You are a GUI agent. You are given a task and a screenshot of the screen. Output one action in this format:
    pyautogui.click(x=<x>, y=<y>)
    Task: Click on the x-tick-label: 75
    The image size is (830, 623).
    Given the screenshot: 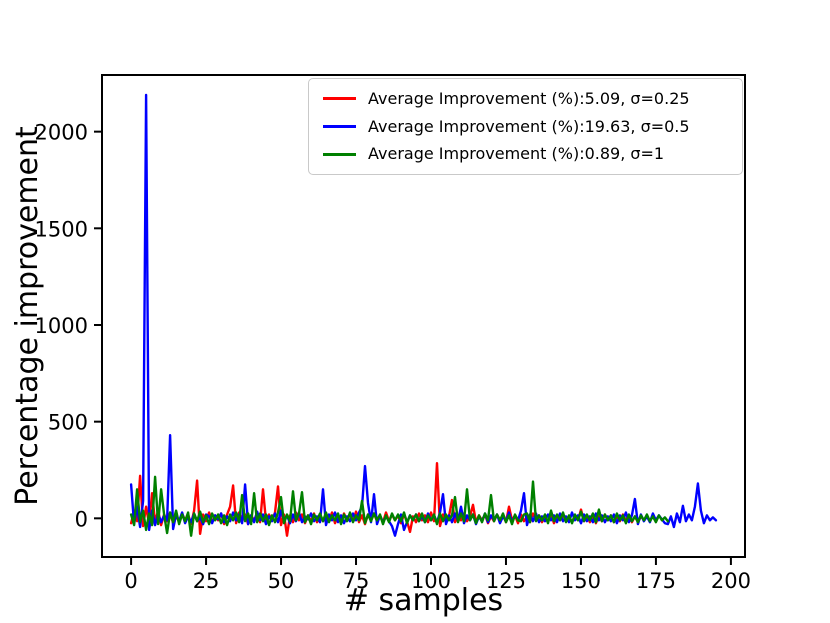 What is the action you would take?
    pyautogui.click(x=356, y=581)
    